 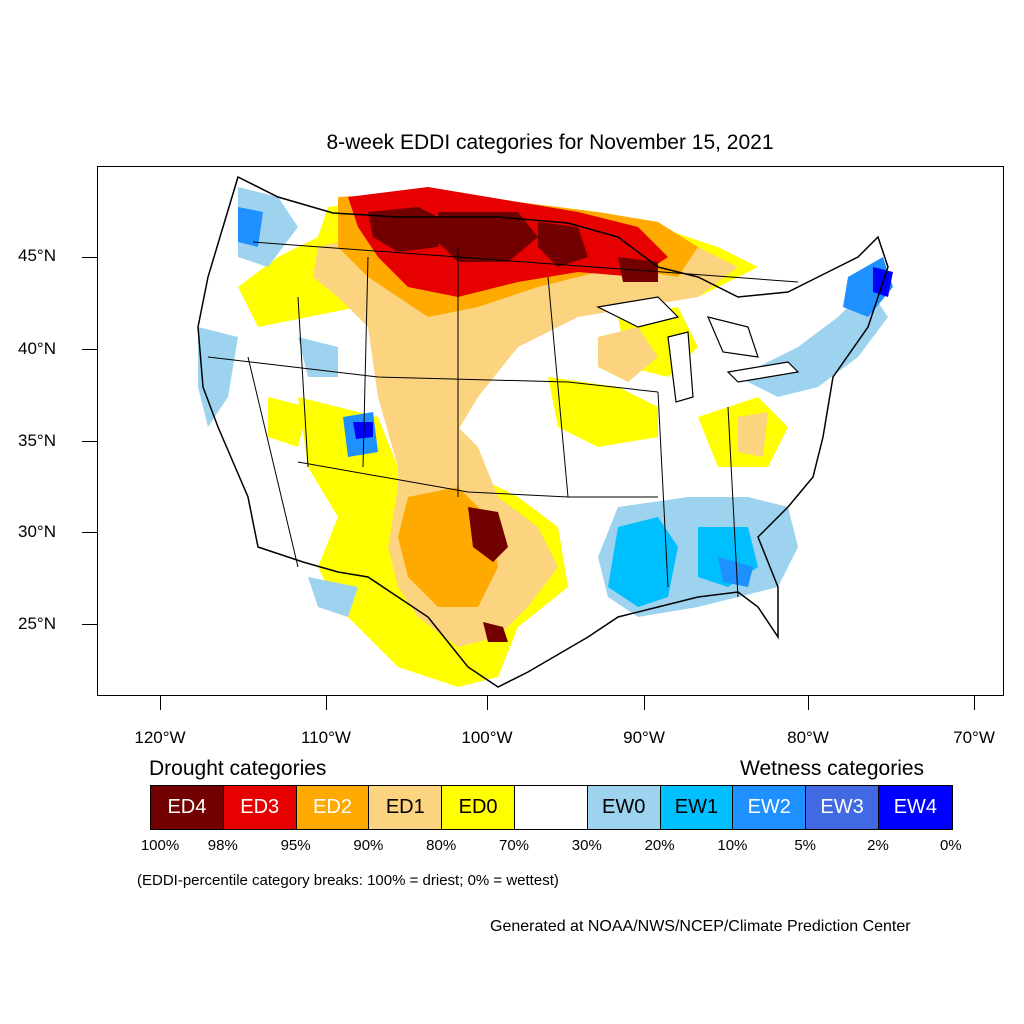 What do you see at coordinates (406, 807) in the screenshot?
I see `legend-cell-ed1: ED1` at bounding box center [406, 807].